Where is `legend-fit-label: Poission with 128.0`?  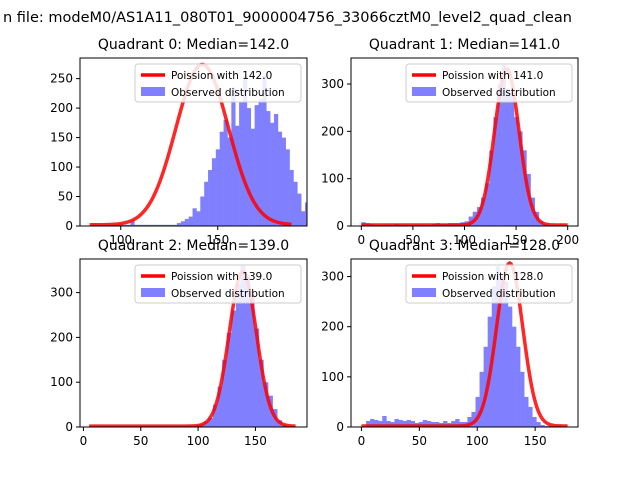
legend-fit-label: Poission with 128.0 is located at coordinates (492, 277).